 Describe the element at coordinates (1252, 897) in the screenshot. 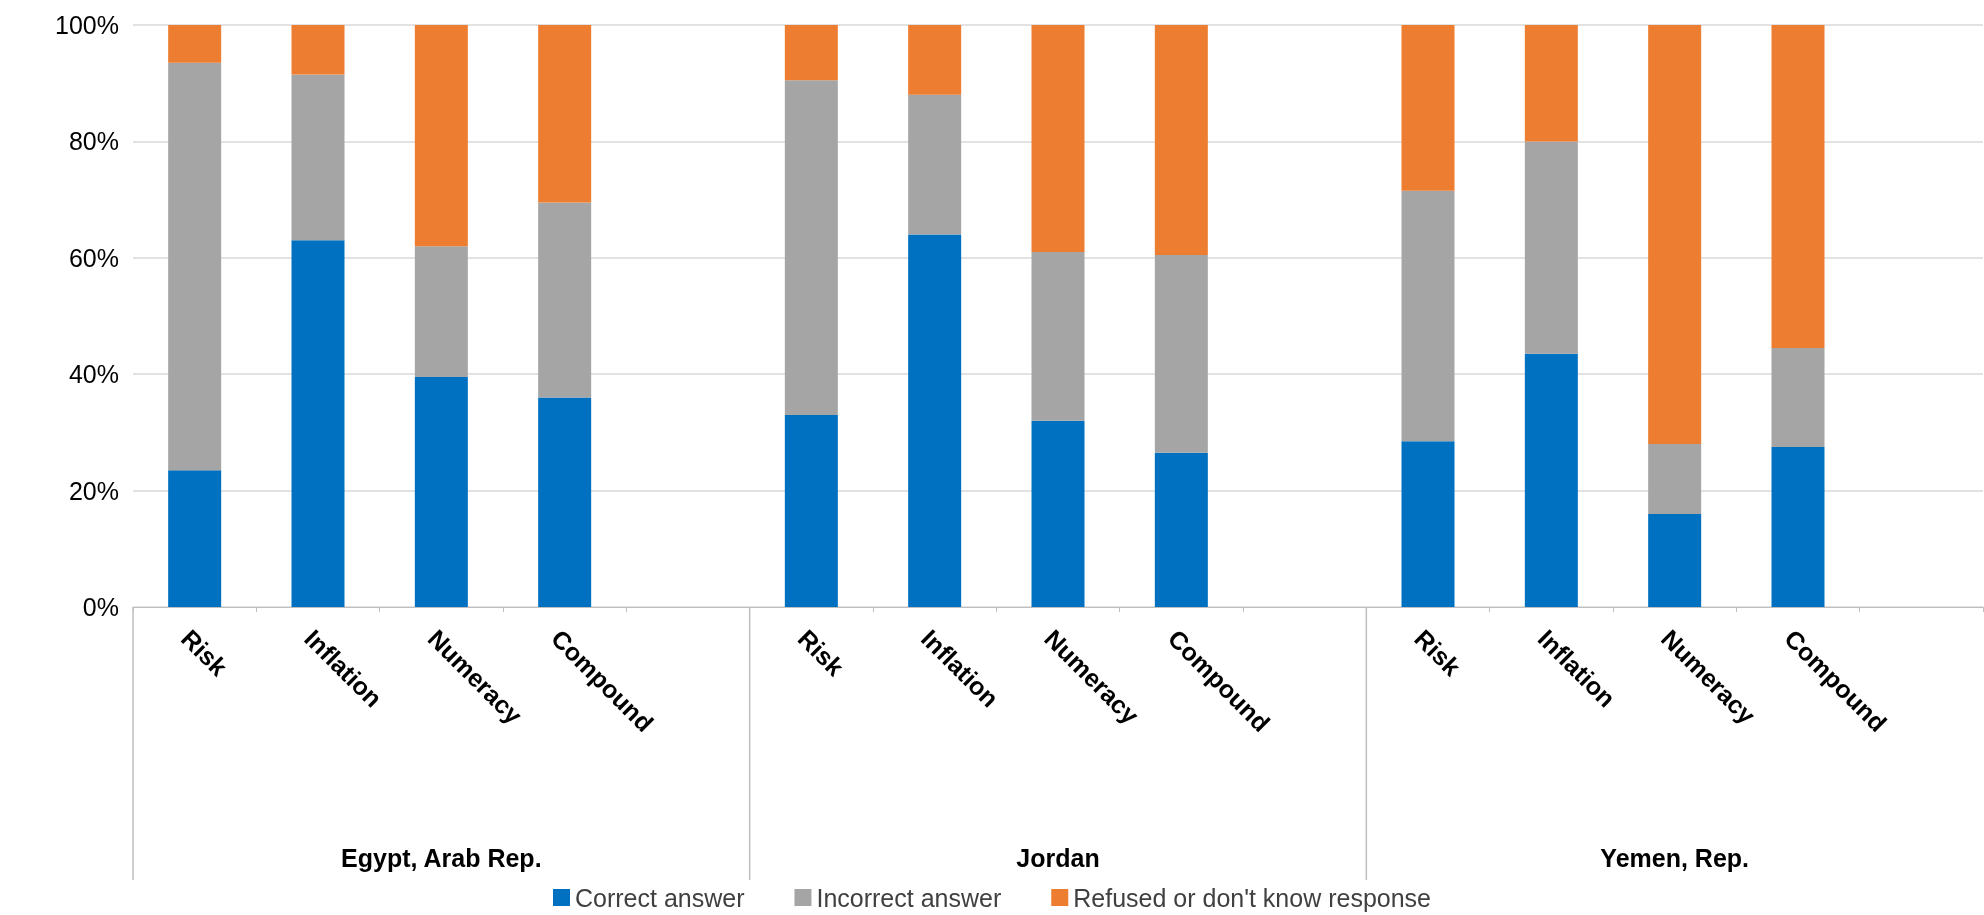

I see `legend-label: Refused or don't know response` at that location.